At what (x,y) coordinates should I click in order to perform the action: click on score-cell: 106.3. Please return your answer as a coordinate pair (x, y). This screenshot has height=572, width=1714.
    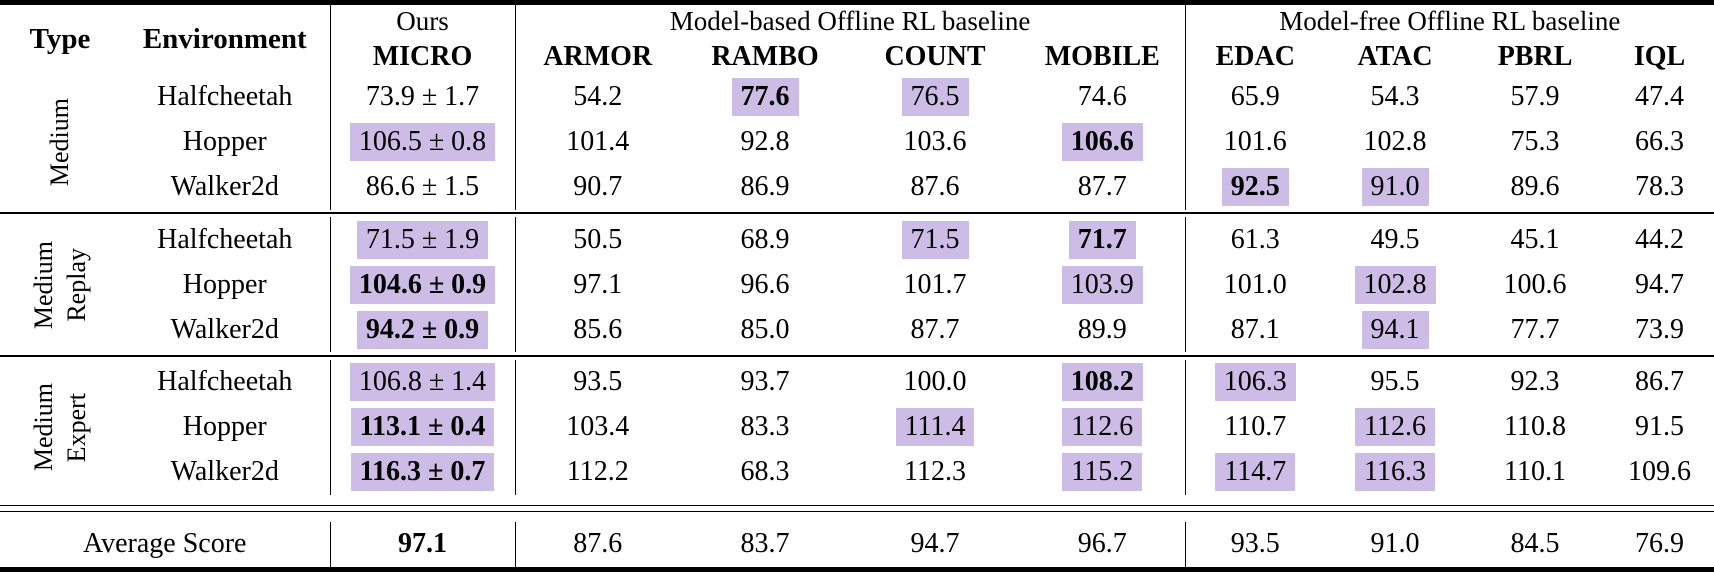
    Looking at the image, I should click on (1255, 382).